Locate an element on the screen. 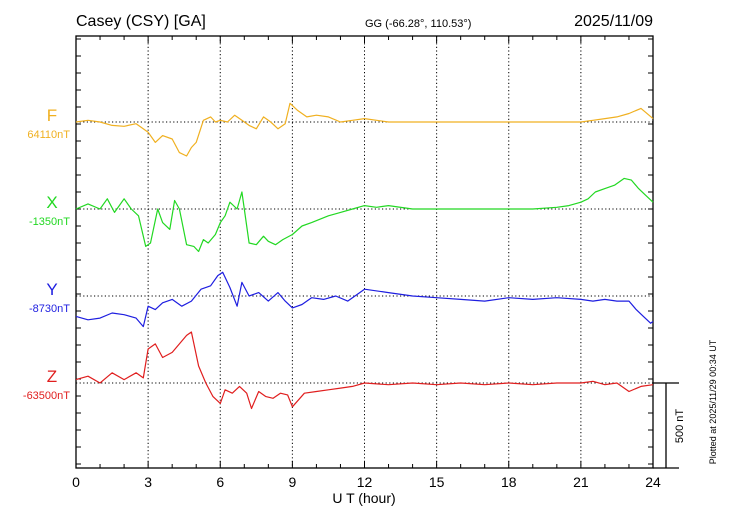  series-line-x is located at coordinates (364, 215).